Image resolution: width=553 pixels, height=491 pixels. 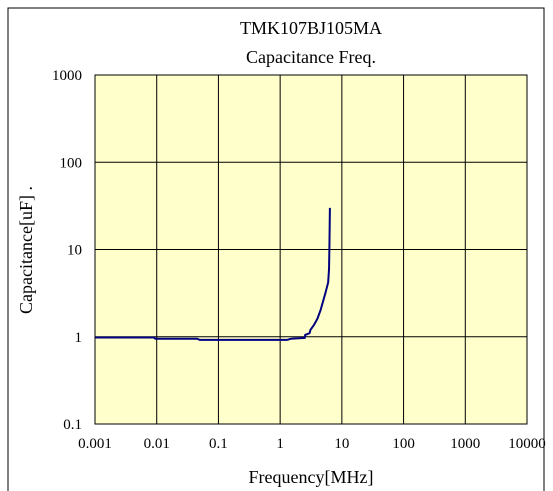 I want to click on x-tick-label: 10, so click(x=341, y=444).